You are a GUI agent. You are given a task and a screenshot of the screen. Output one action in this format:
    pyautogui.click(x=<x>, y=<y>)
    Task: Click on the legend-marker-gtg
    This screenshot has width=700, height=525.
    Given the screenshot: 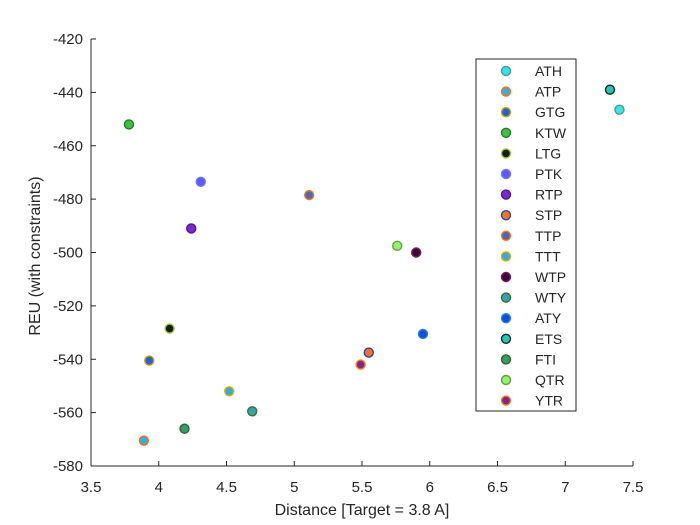 What is the action you would take?
    pyautogui.click(x=506, y=112)
    